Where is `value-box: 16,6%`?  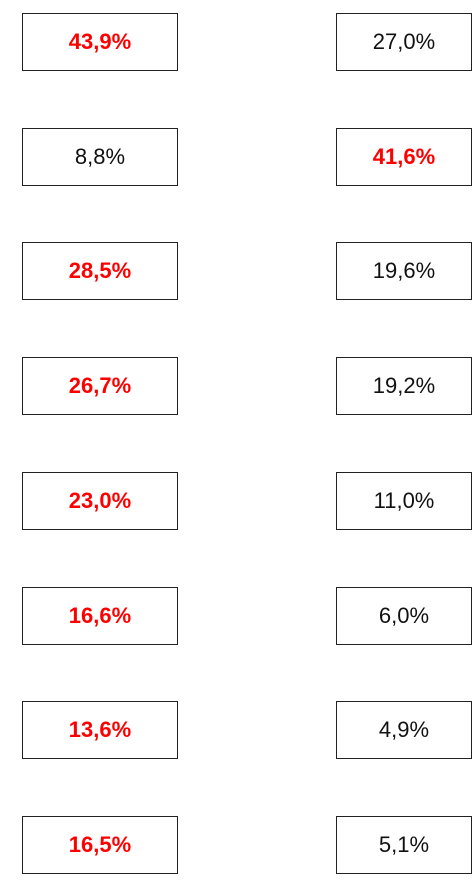 value-box: 16,6% is located at coordinates (100, 616).